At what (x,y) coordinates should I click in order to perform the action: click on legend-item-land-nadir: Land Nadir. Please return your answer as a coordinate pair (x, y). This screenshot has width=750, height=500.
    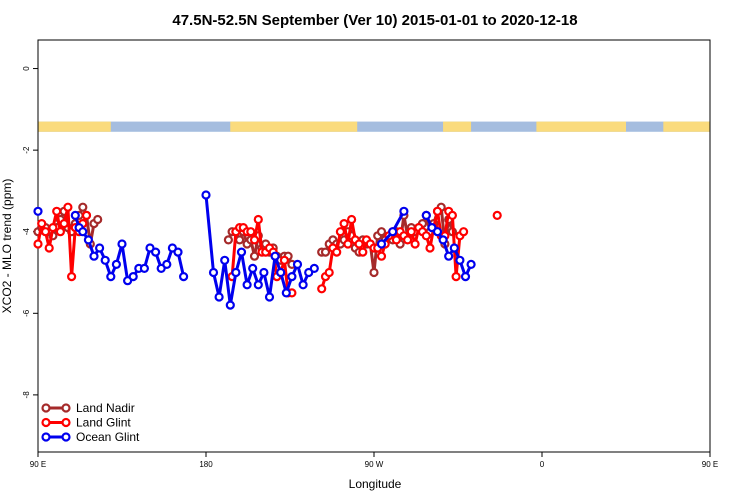
    Looking at the image, I should click on (88, 408).